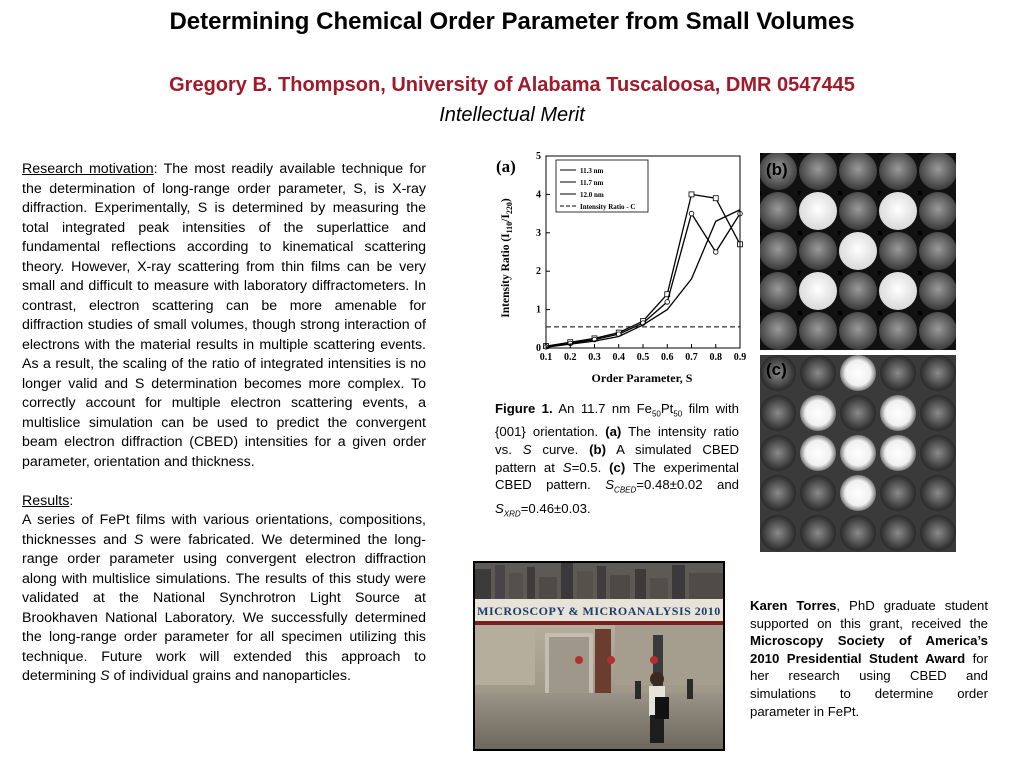  What do you see at coordinates (740, 357) in the screenshot?
I see `x-tick-label: 0.9` at bounding box center [740, 357].